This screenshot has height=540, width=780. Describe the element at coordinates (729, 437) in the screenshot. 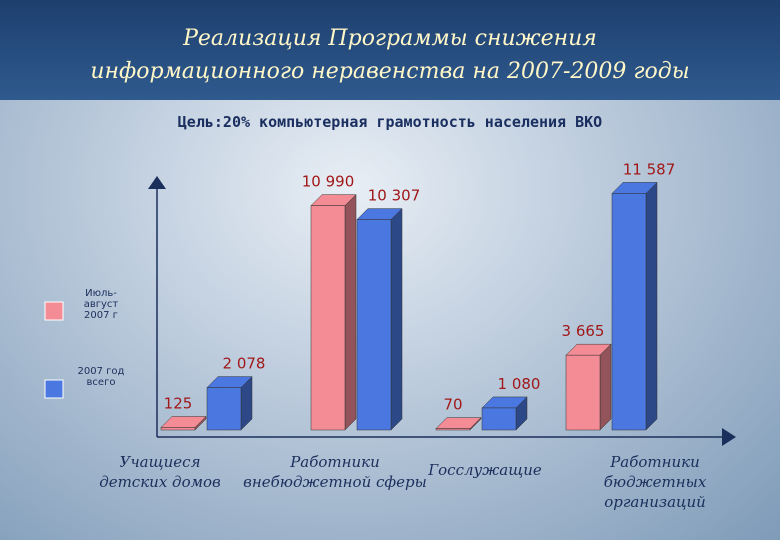

I see `x-arrow` at that location.